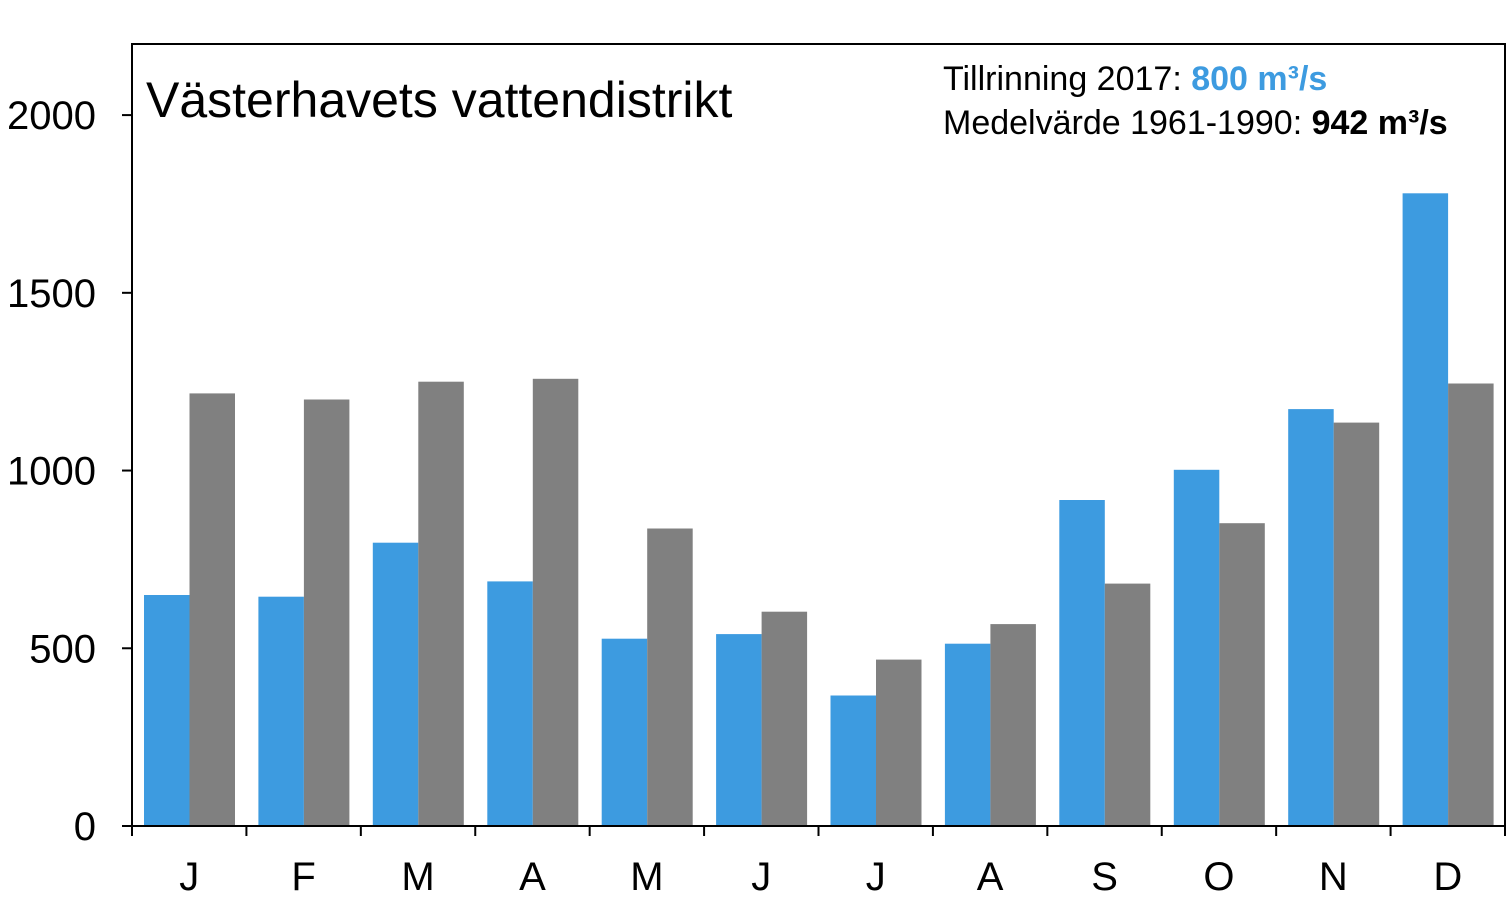 This screenshot has height=922, width=1512. Describe the element at coordinates (1218, 877) in the screenshot. I see `x-tick-label: O` at that location.